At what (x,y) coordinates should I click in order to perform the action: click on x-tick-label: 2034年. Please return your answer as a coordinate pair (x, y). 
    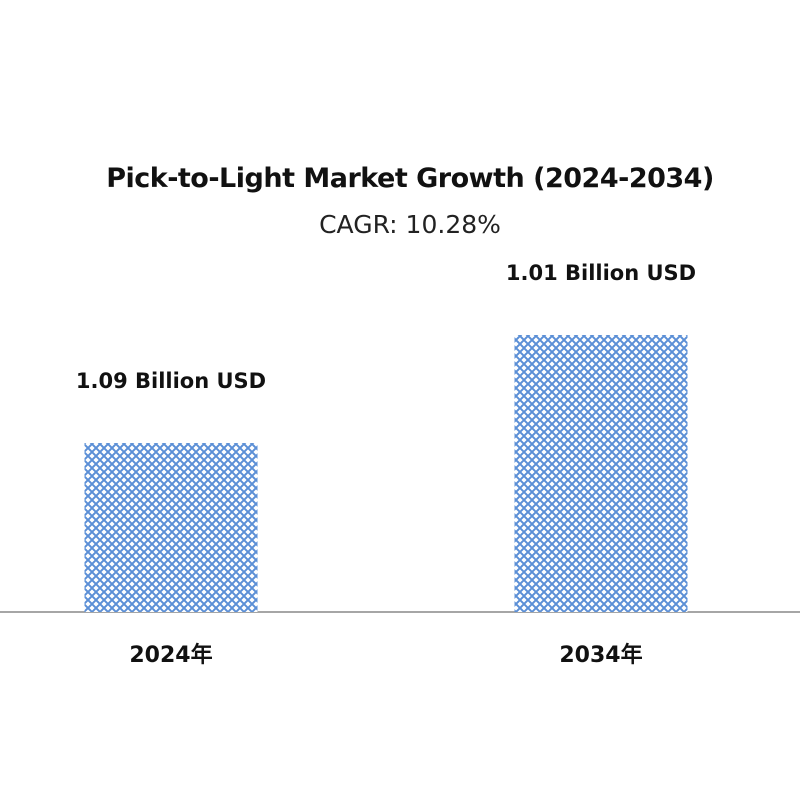
    Looking at the image, I should click on (600, 655).